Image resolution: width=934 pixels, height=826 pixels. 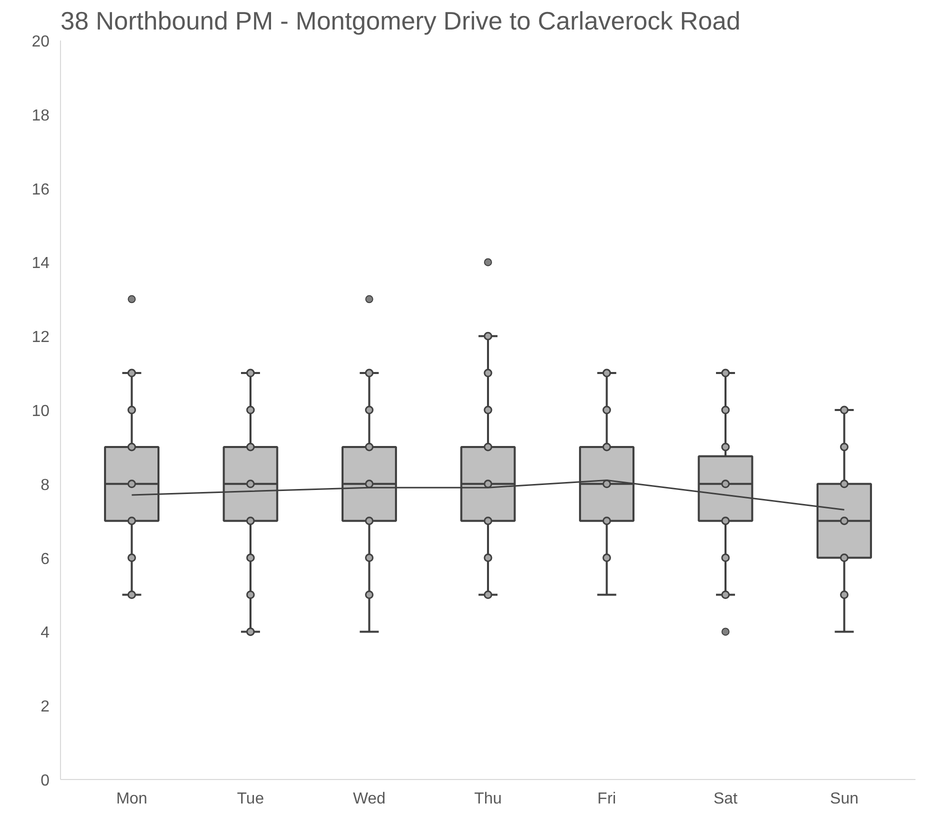 I want to click on y-tick-label: 18, so click(x=41, y=115).